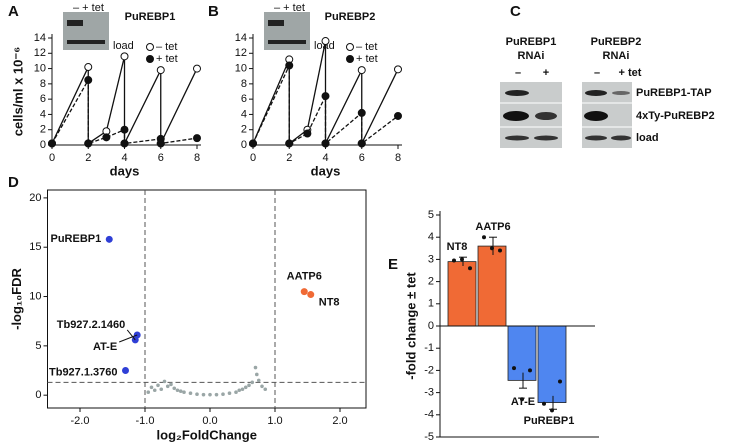 This screenshot has width=733, height=443. Describe the element at coordinates (244, 84) in the screenshot. I see `y-tick-label: 8` at that location.